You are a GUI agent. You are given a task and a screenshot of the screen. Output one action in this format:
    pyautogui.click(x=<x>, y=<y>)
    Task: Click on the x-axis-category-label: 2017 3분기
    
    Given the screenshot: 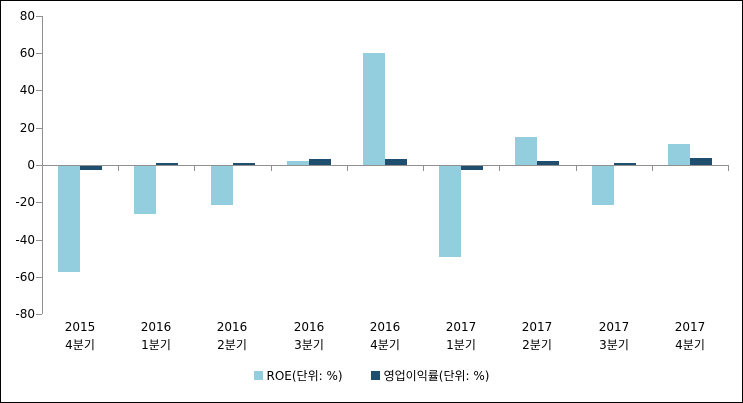 What is the action you would take?
    pyautogui.click(x=614, y=336)
    